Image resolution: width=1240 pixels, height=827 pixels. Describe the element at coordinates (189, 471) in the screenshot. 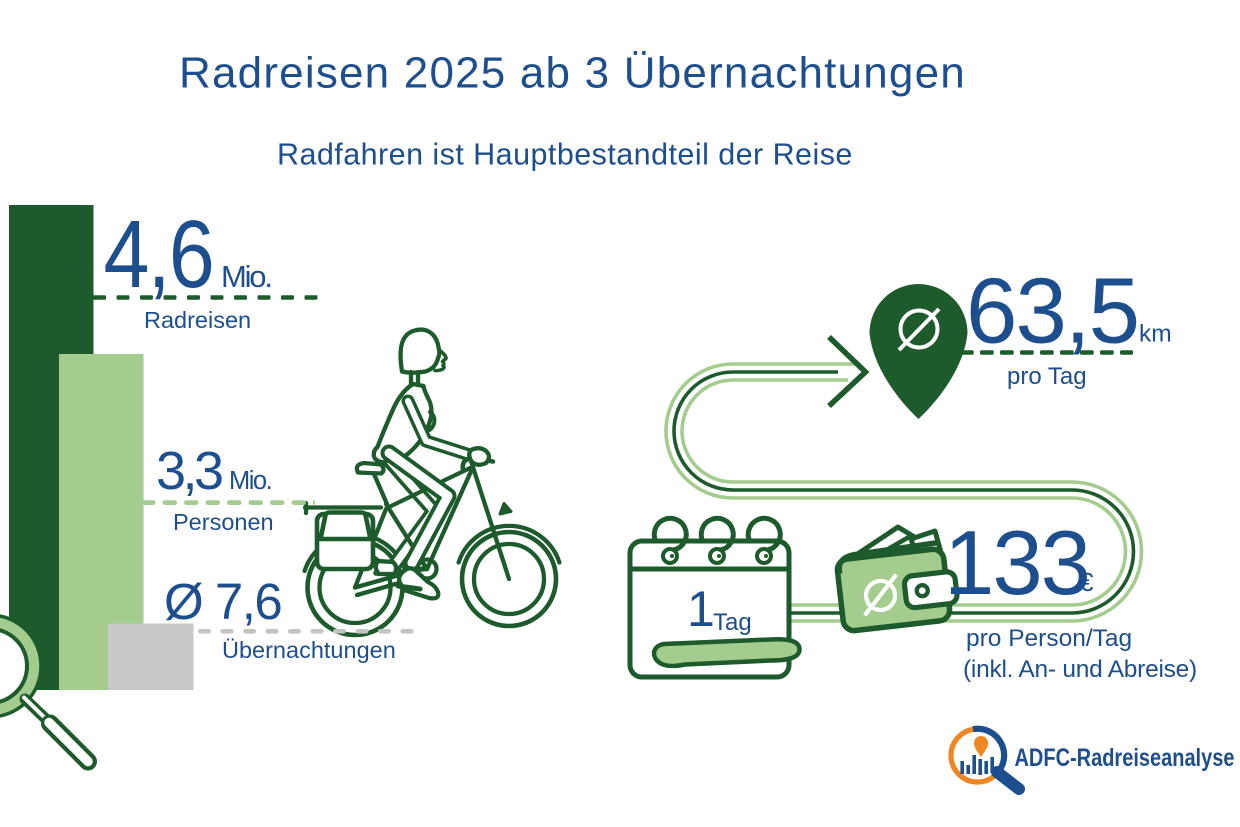

I see `svg-text: 3,3` at that location.